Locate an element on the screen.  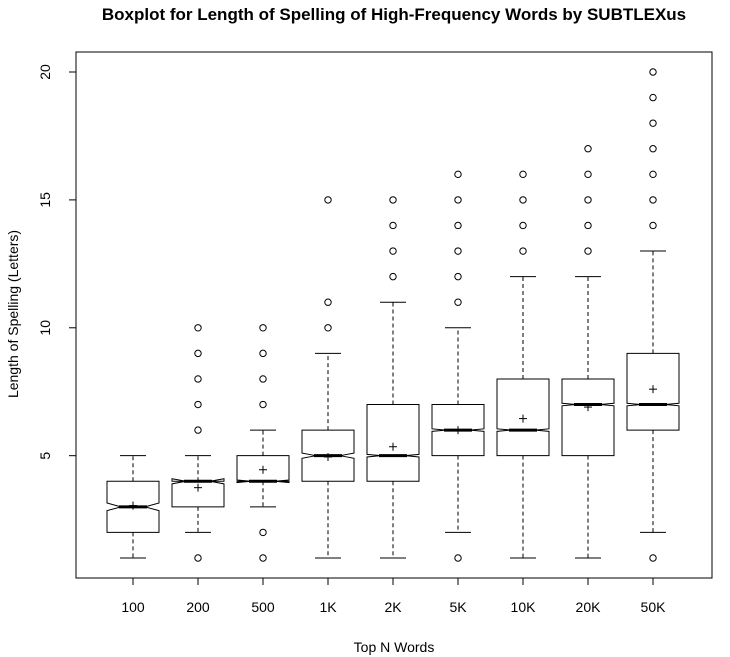
y-tick-label: 20 is located at coordinates (45, 72).